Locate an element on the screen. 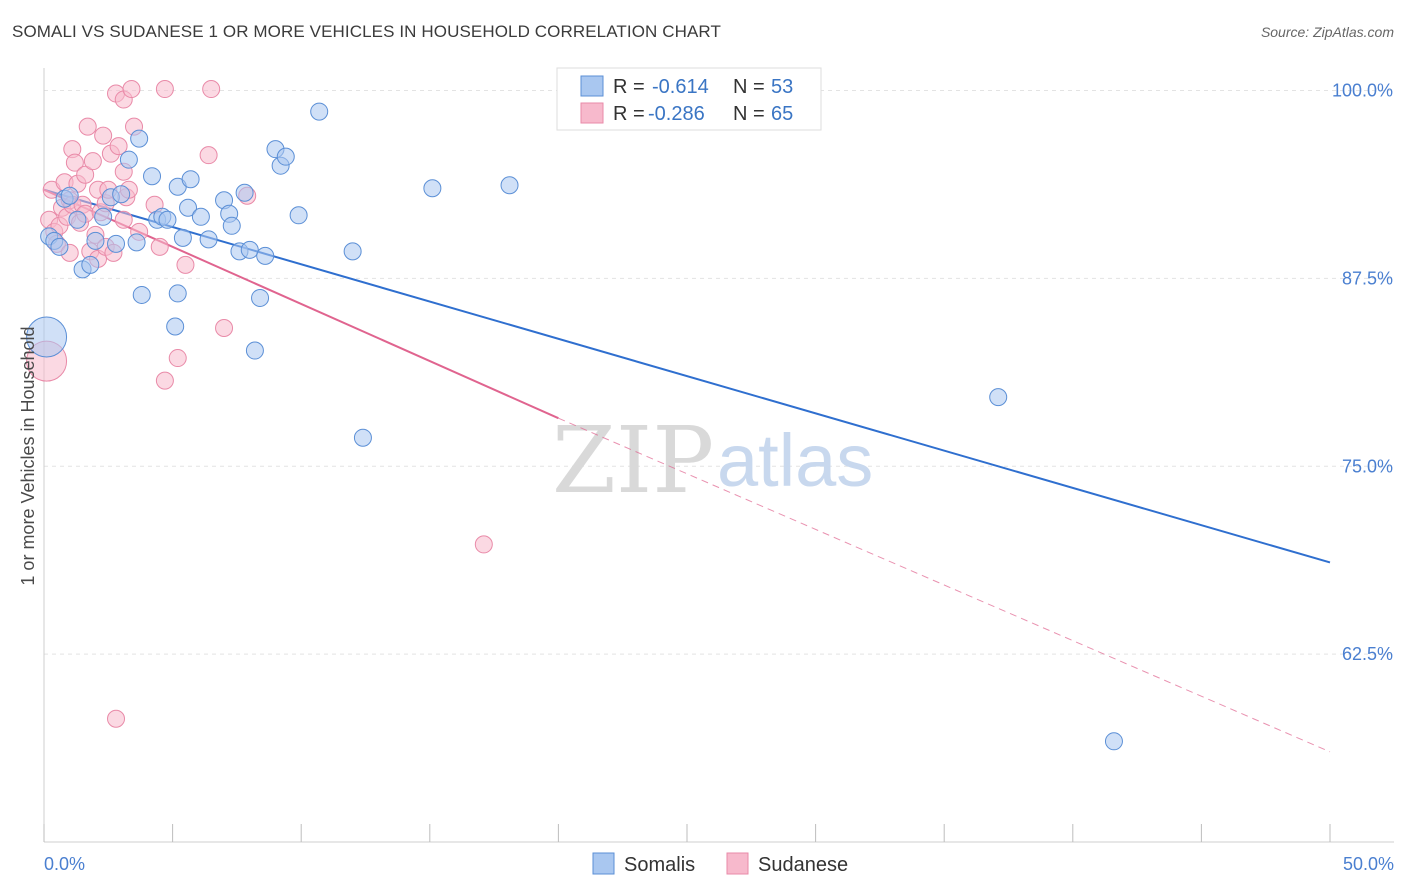  legend-swatch-sudanese is located at coordinates (592, 113).